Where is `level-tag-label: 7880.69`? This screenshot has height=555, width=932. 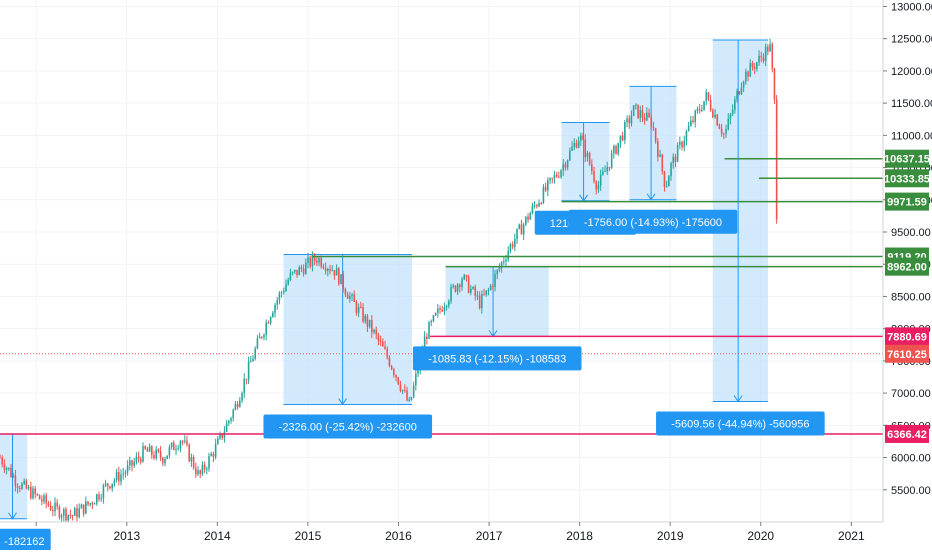 level-tag-label: 7880.69 is located at coordinates (907, 337).